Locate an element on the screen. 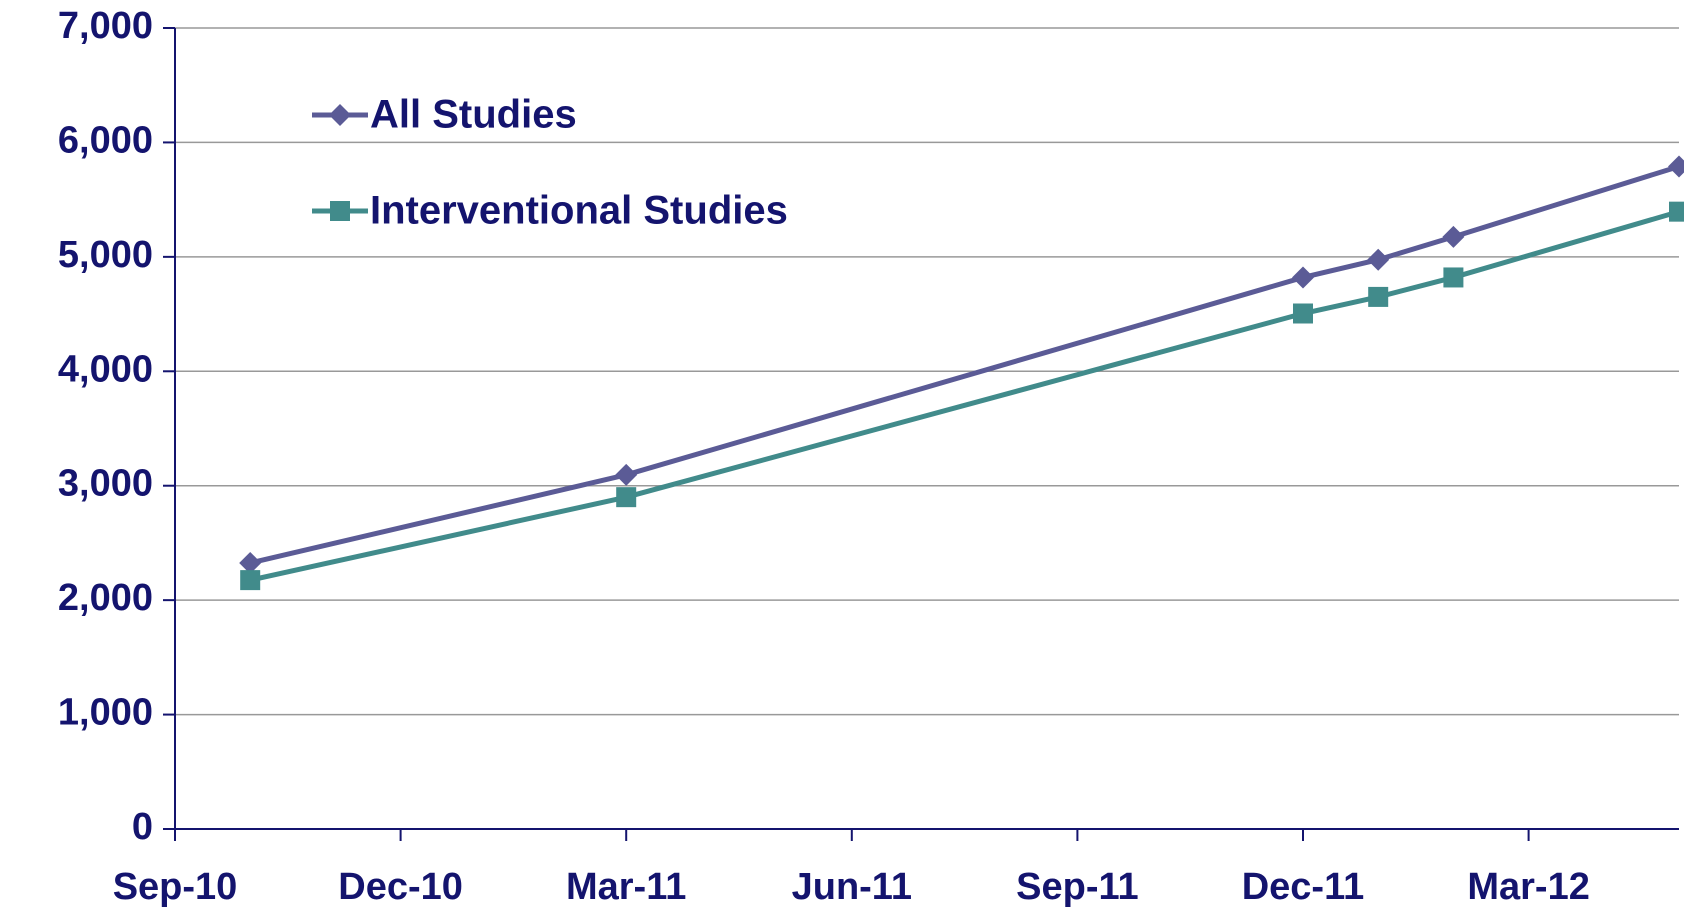  y-tick-label: 3,000 is located at coordinates (105, 484).